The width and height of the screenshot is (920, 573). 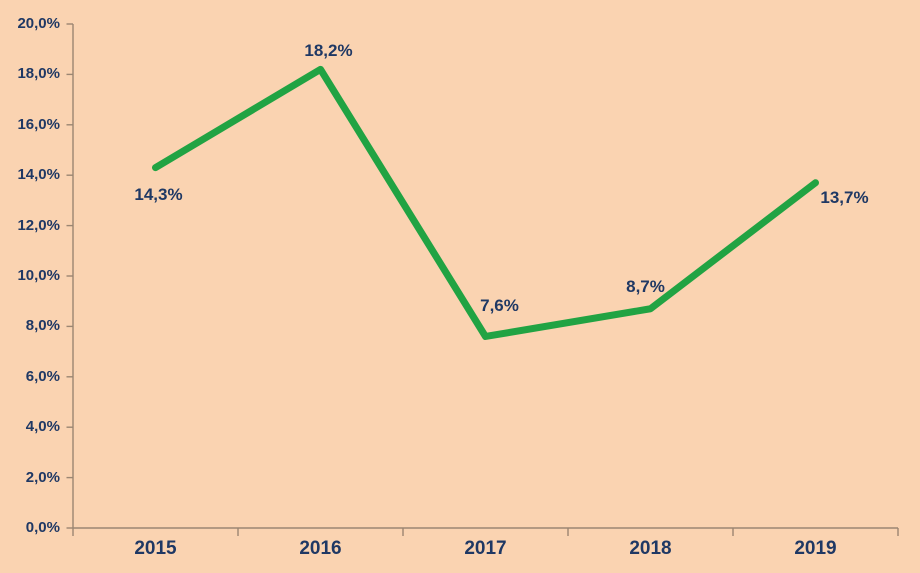 What do you see at coordinates (38, 225) in the screenshot?
I see `y-axis-tick-label: 12,0%` at bounding box center [38, 225].